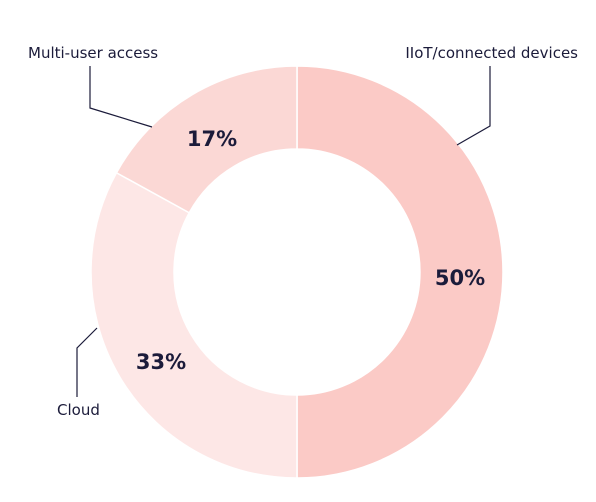 The image size is (596, 502). Describe the element at coordinates (87, 362) in the screenshot. I see `leader-line-cloud` at that location.